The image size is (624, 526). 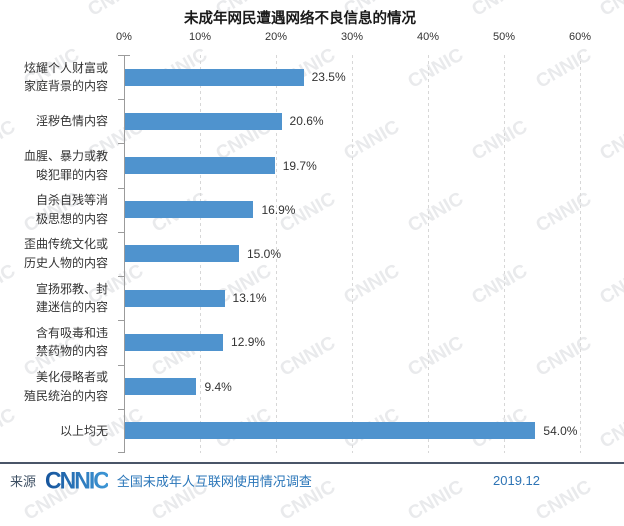 What do you see at coordinates (249, 298) in the screenshot?
I see `bar-value-label: 13.1%` at bounding box center [249, 298].